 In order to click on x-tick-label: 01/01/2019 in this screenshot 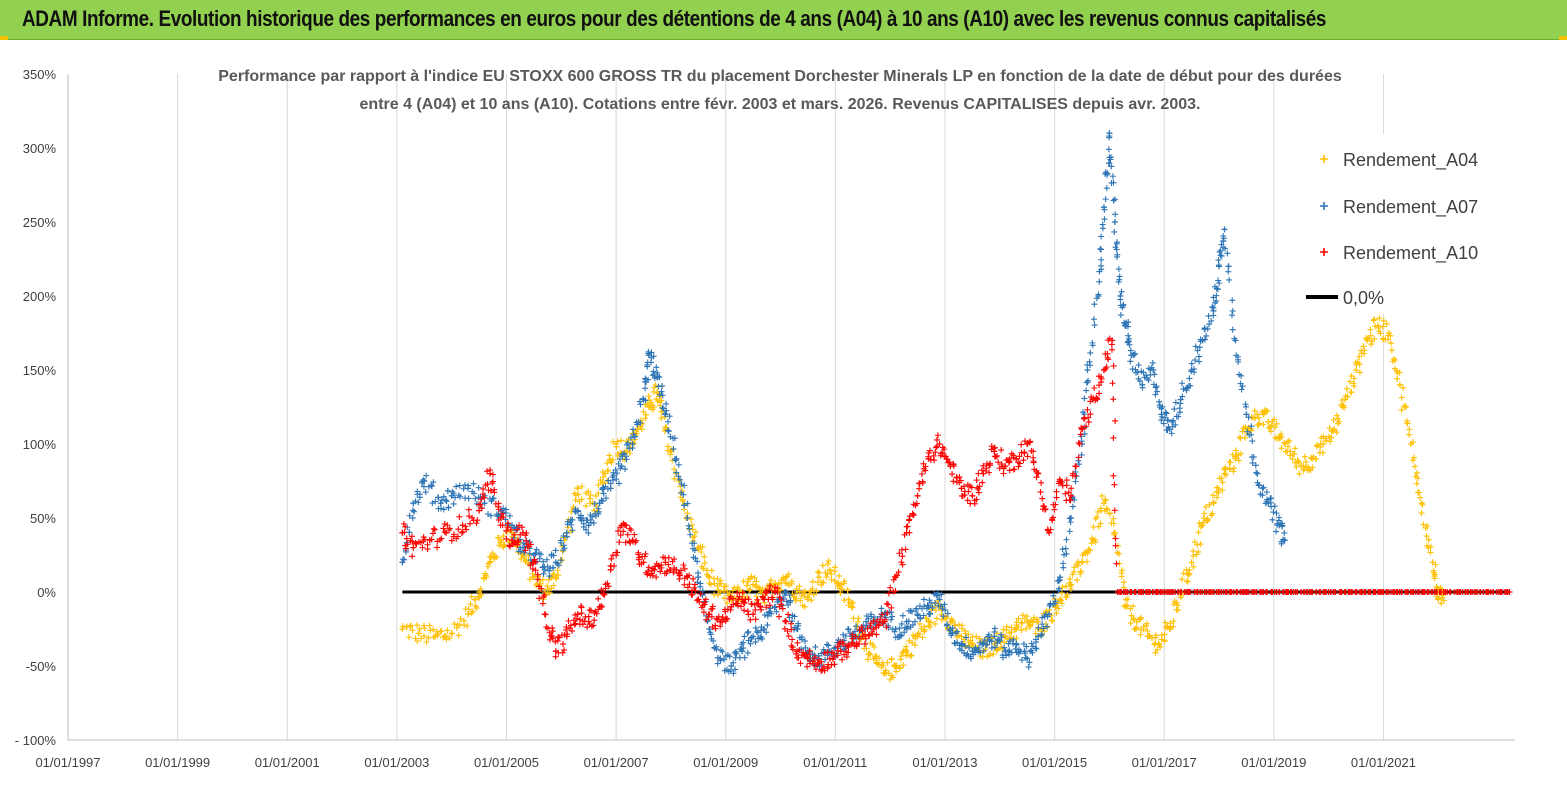, I will do `click(1273, 762)`.